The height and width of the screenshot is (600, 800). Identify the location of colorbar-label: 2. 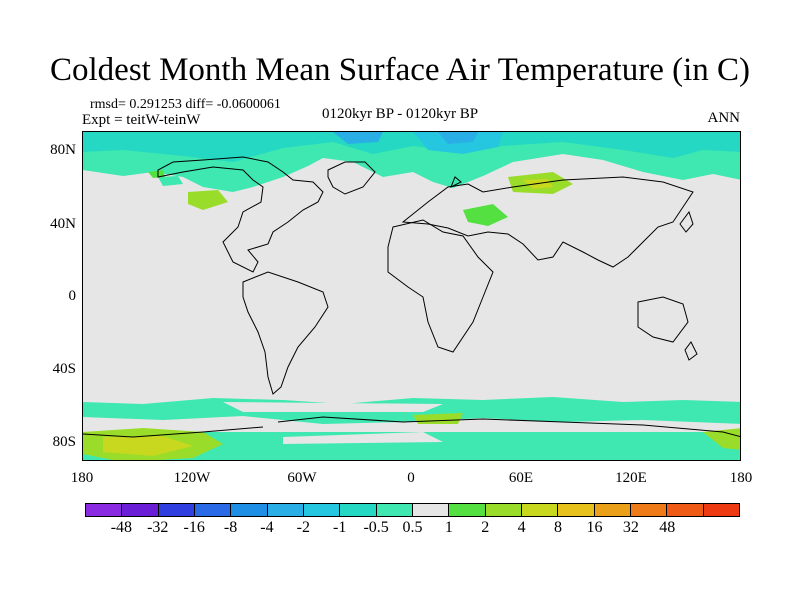
(485, 527).